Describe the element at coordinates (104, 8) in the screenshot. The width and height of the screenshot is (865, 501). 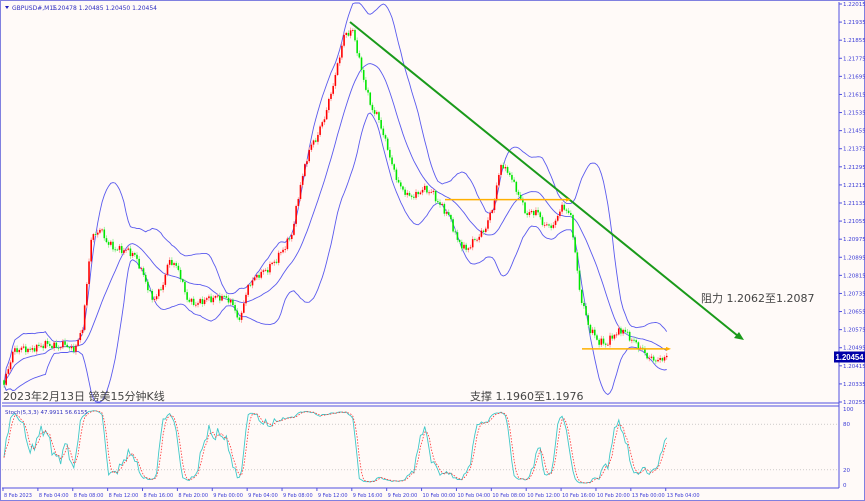
I see `ohlc-label: 1.20478 1.20485 1.20450 1.20454` at that location.